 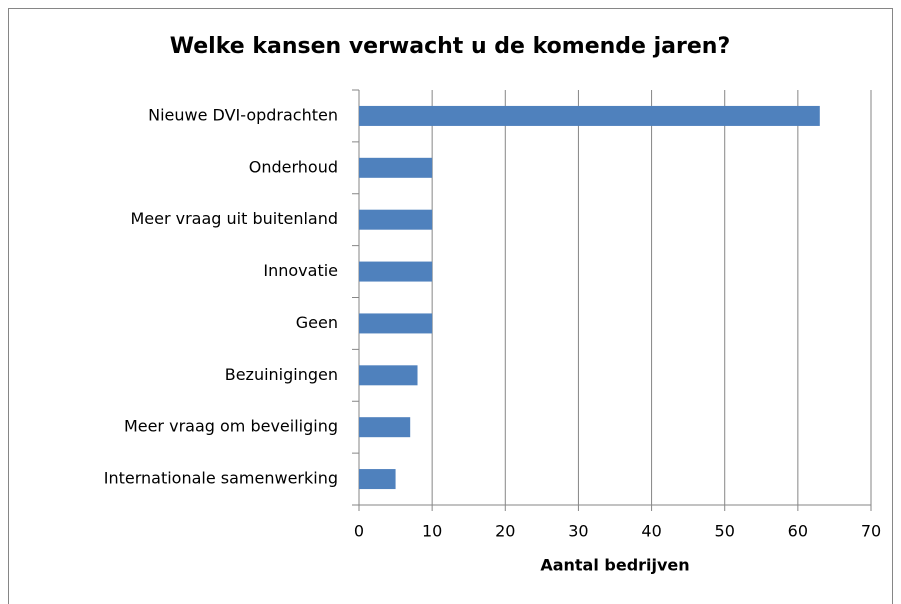 I want to click on x-tick-label: 50, so click(x=725, y=531).